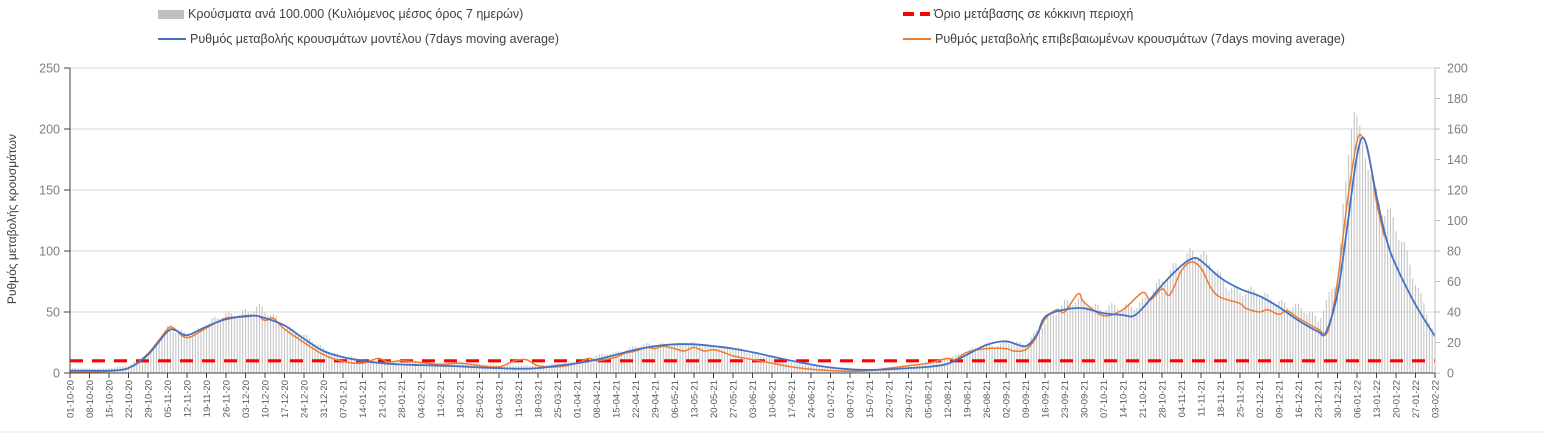  Describe the element at coordinates (1457, 160) in the screenshot. I see `svg-text: 140` at that location.